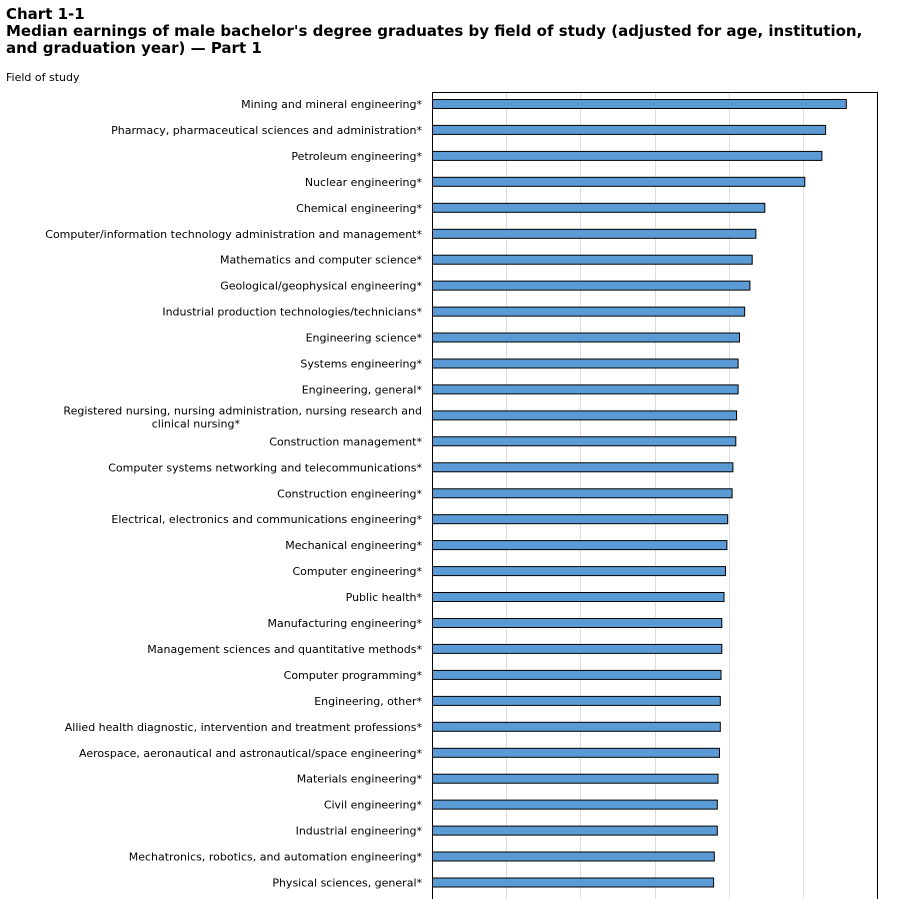 The height and width of the screenshot is (899, 908). What do you see at coordinates (373, 805) in the screenshot?
I see `category-label: Civil engineering*` at bounding box center [373, 805].